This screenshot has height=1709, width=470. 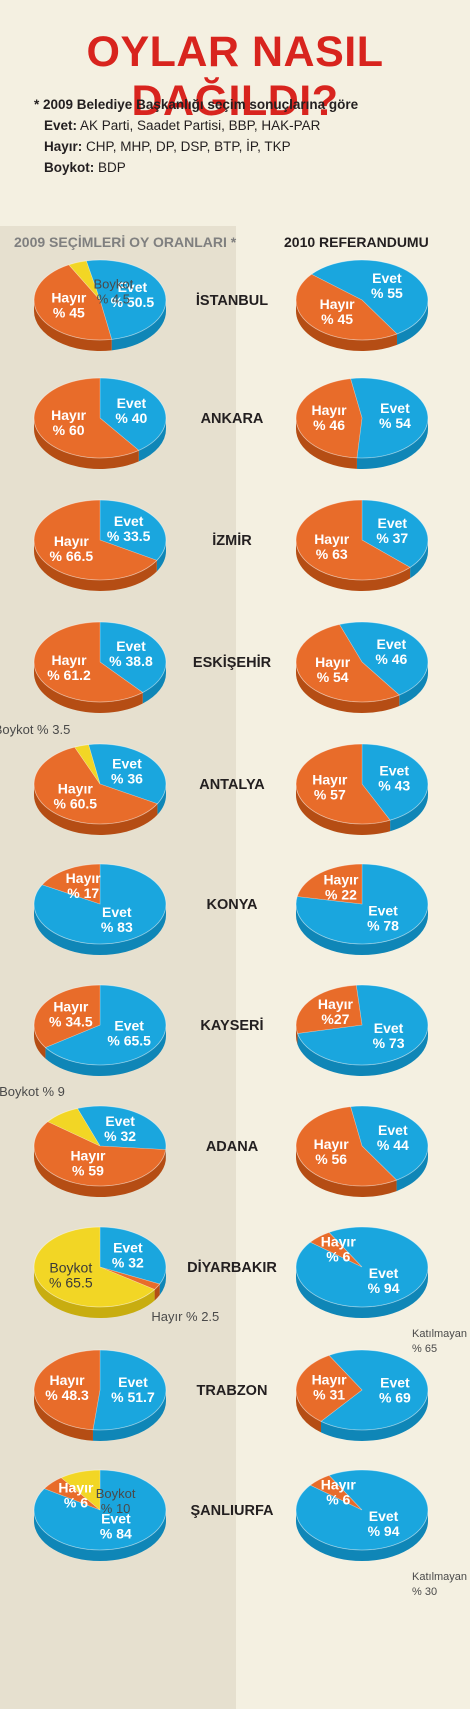 I want to click on pie-2009-city-8-rim, so click(x=100, y=1267).